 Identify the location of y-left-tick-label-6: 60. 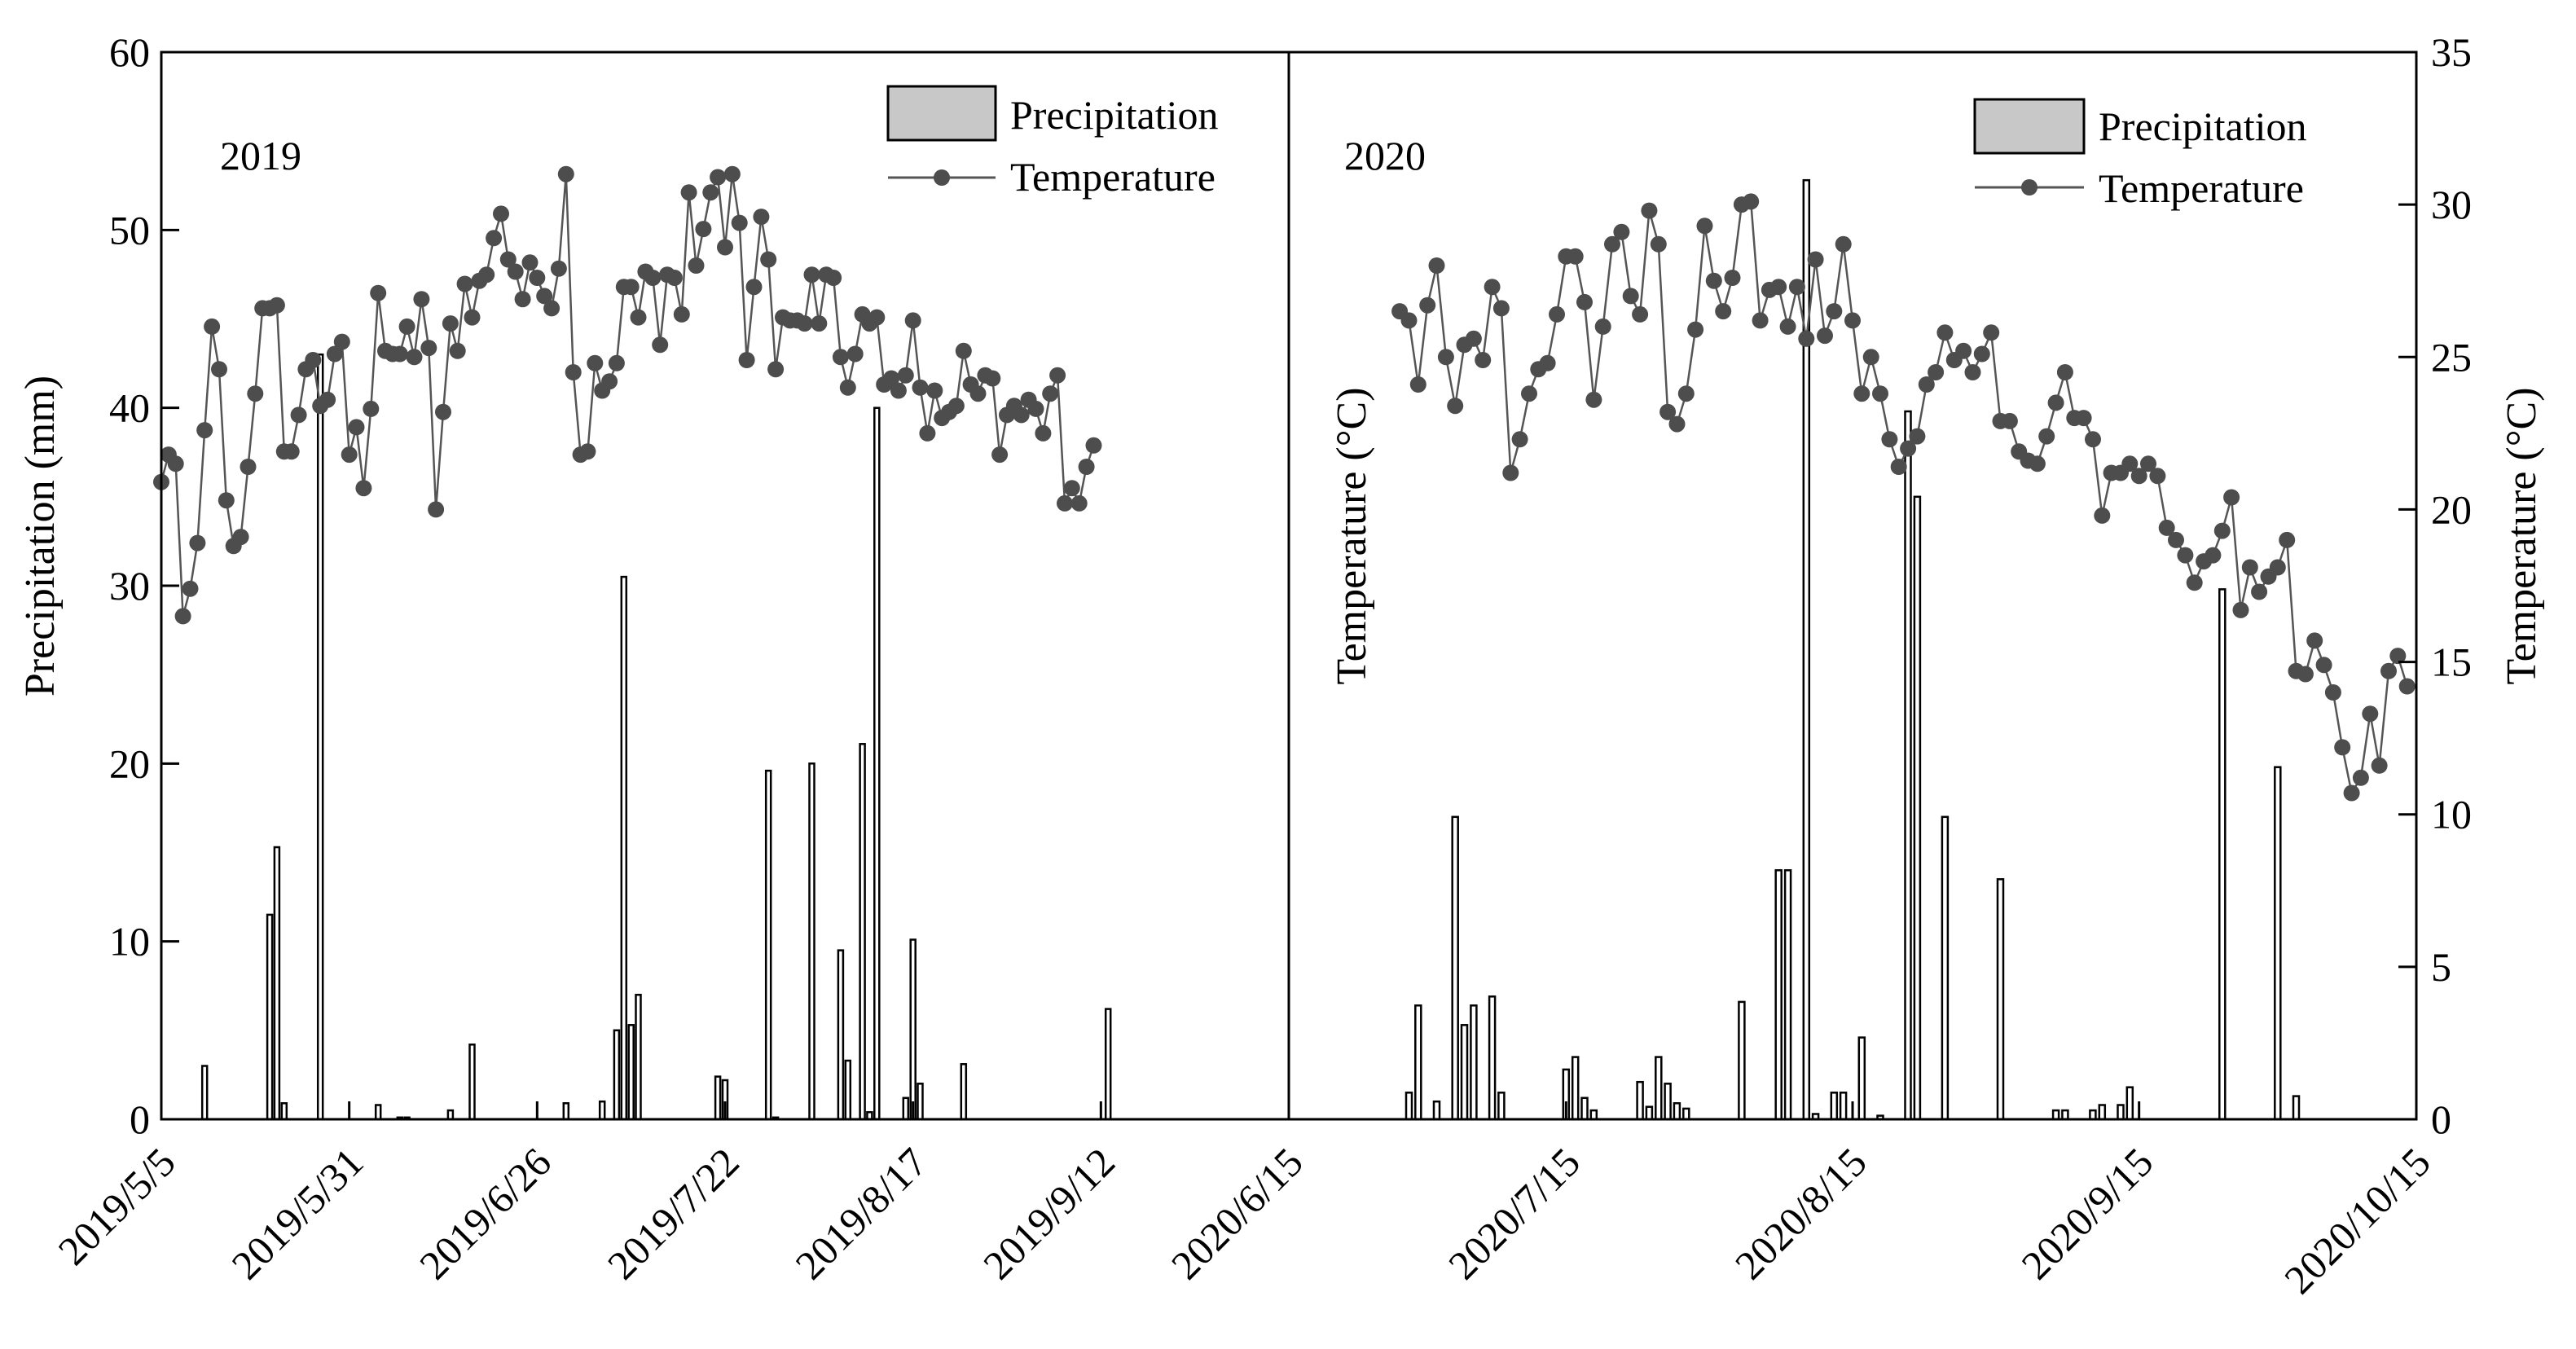
(129, 52).